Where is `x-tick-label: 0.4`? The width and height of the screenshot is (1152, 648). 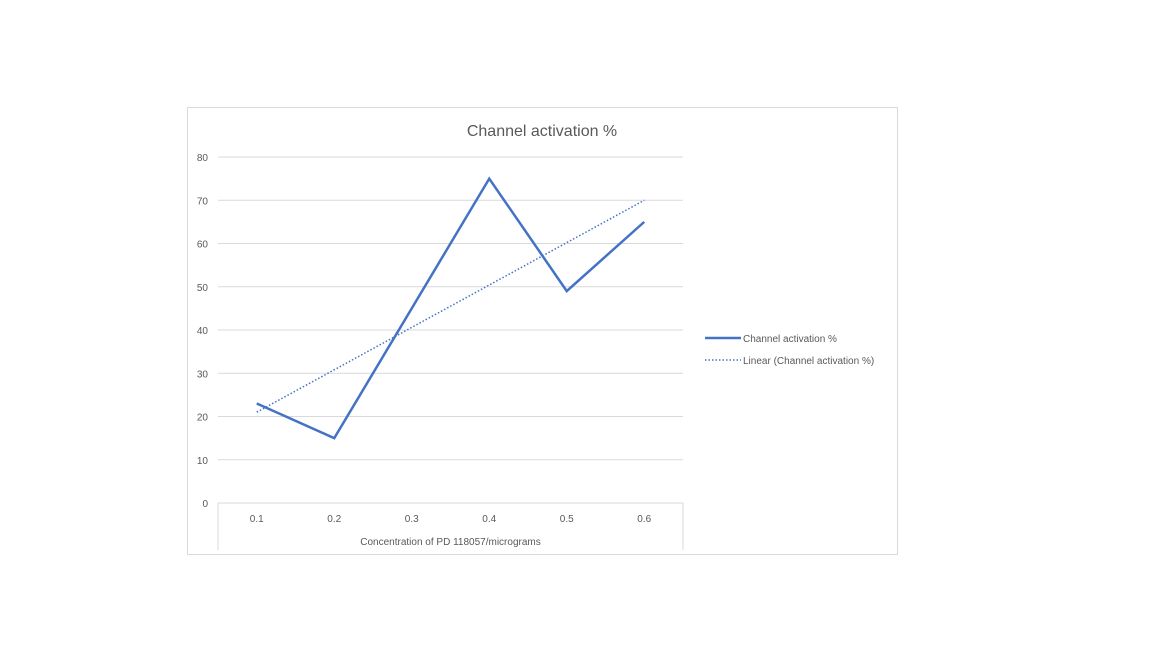 x-tick-label: 0.4 is located at coordinates (489, 519).